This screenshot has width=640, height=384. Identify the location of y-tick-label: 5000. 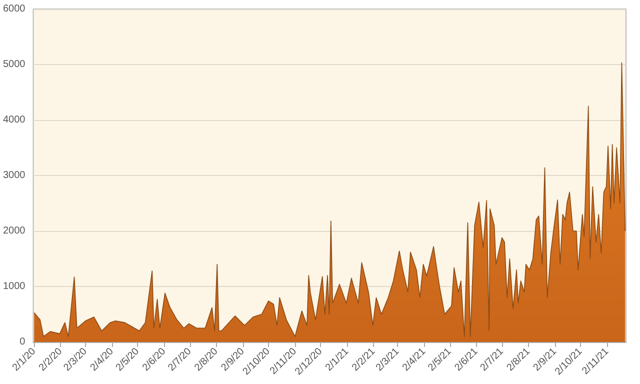
(14, 64).